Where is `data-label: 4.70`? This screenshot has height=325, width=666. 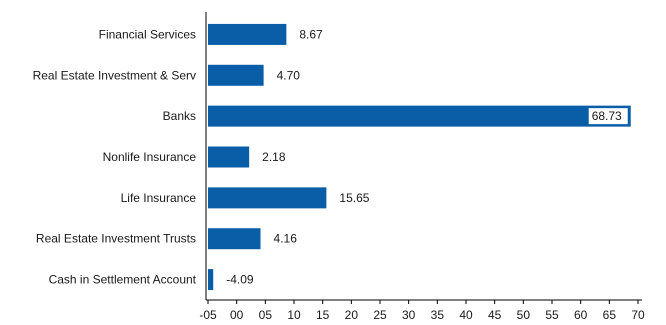 data-label: 4.70 is located at coordinates (289, 75).